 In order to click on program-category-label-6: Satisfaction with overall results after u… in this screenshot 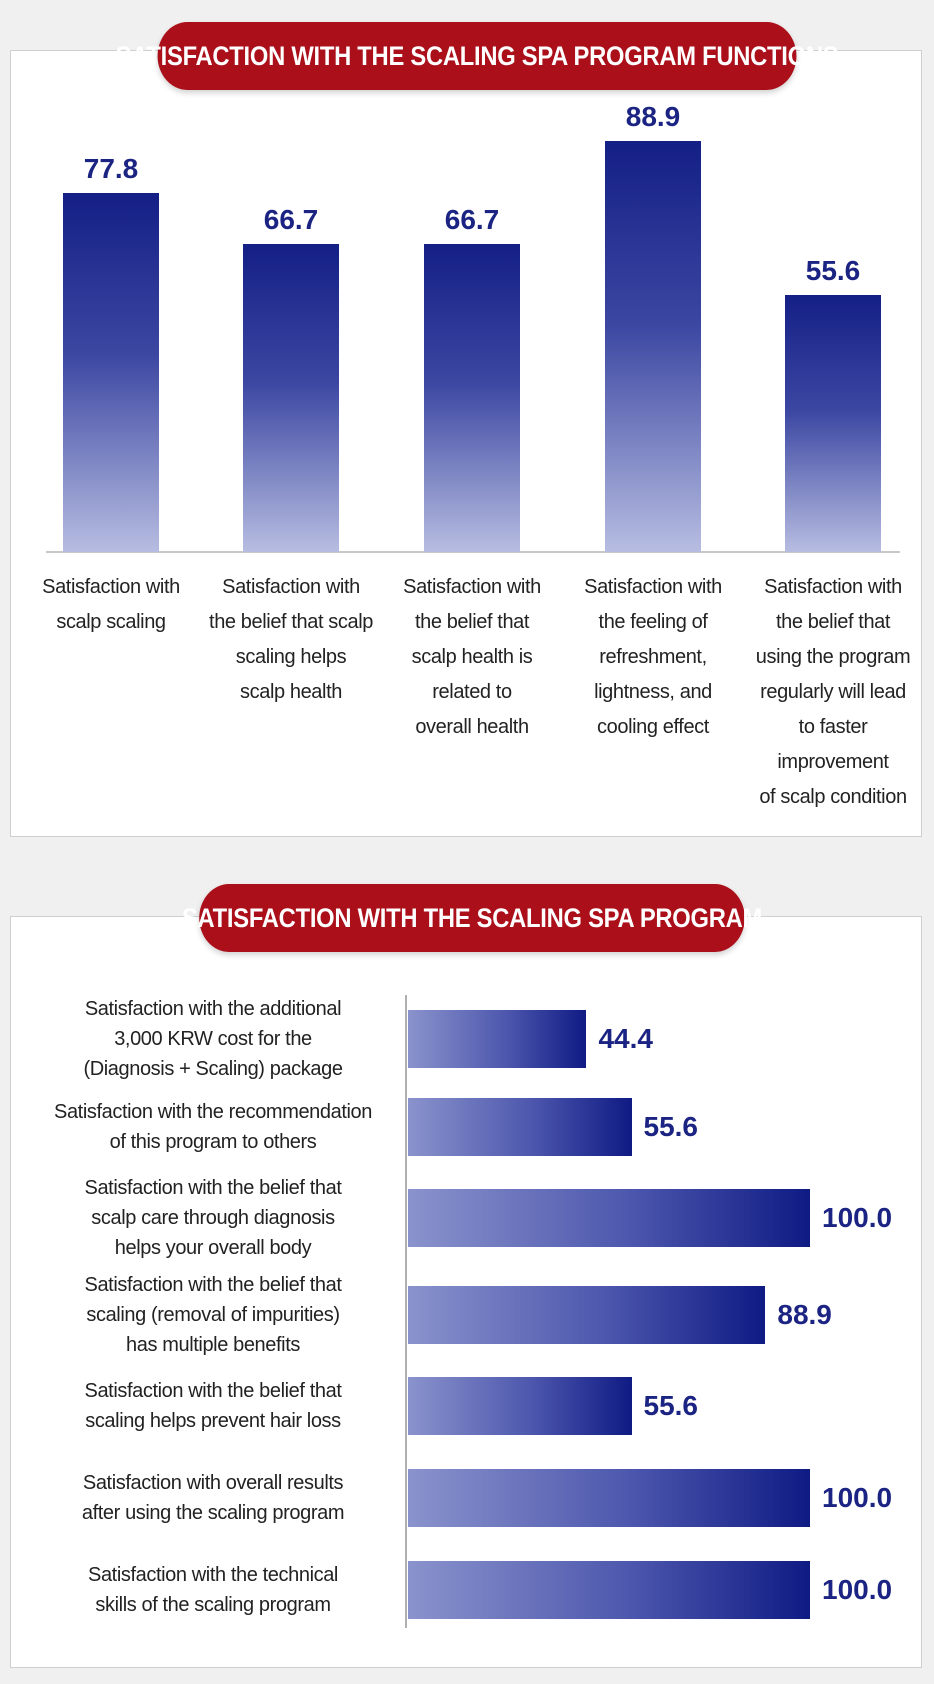, I will do `click(213, 1498)`.